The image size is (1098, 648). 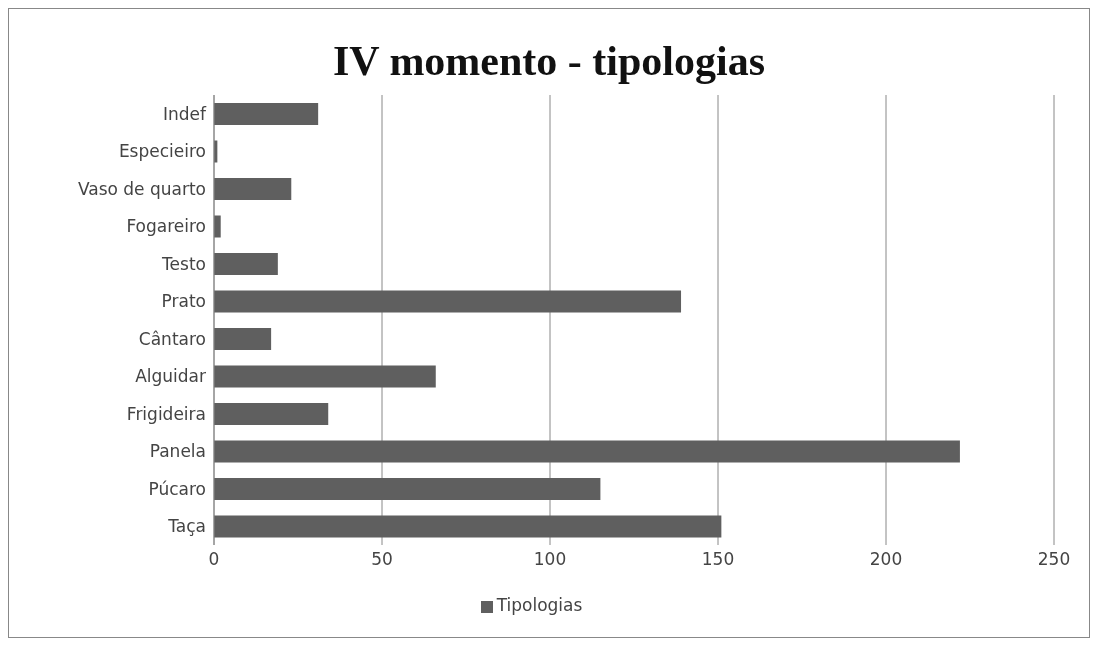 What do you see at coordinates (550, 559) in the screenshot?
I see `x-tick-label: 100` at bounding box center [550, 559].